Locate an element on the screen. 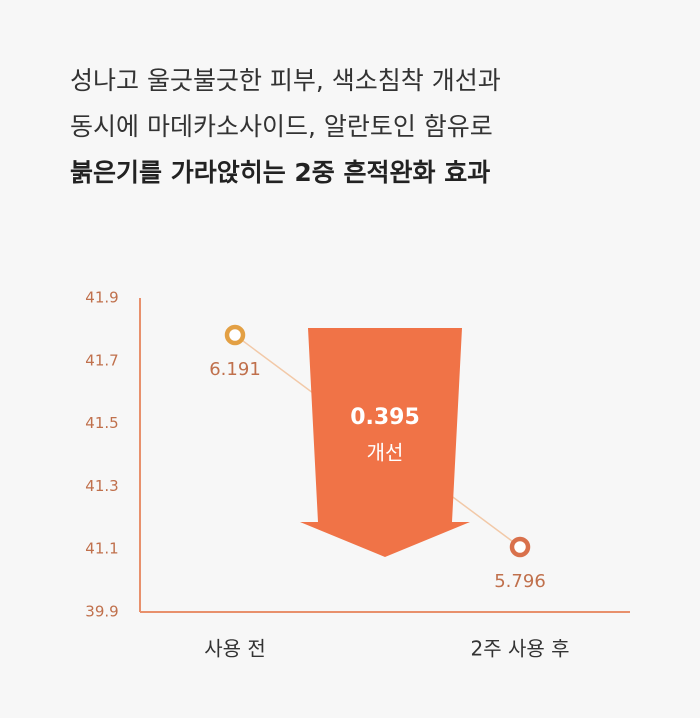  value-label: 5.796 is located at coordinates (520, 581).